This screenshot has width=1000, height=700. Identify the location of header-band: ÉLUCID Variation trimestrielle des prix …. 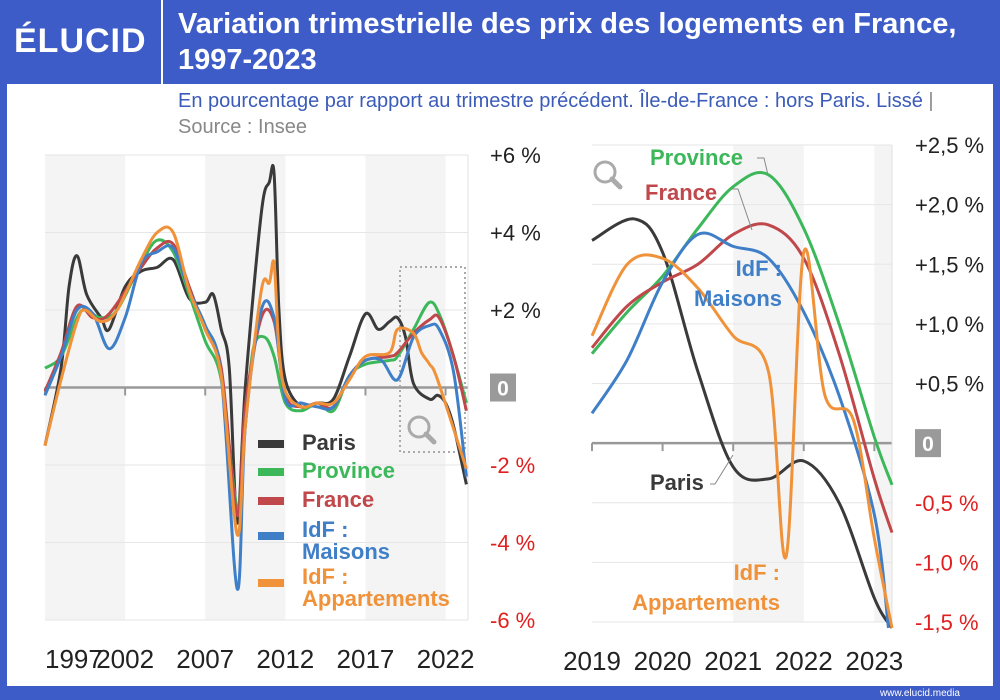
(500, 42).